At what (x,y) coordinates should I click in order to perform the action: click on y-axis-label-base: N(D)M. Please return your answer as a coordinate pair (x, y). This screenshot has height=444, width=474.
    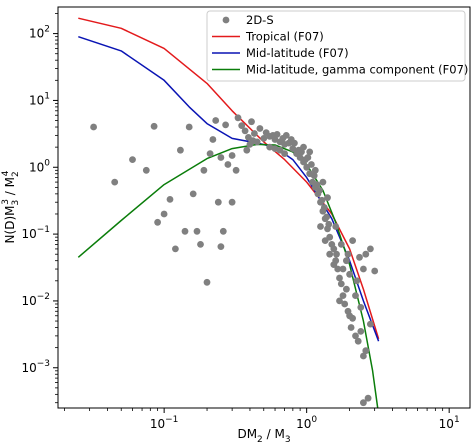
    Looking at the image, I should click on (10, 225).